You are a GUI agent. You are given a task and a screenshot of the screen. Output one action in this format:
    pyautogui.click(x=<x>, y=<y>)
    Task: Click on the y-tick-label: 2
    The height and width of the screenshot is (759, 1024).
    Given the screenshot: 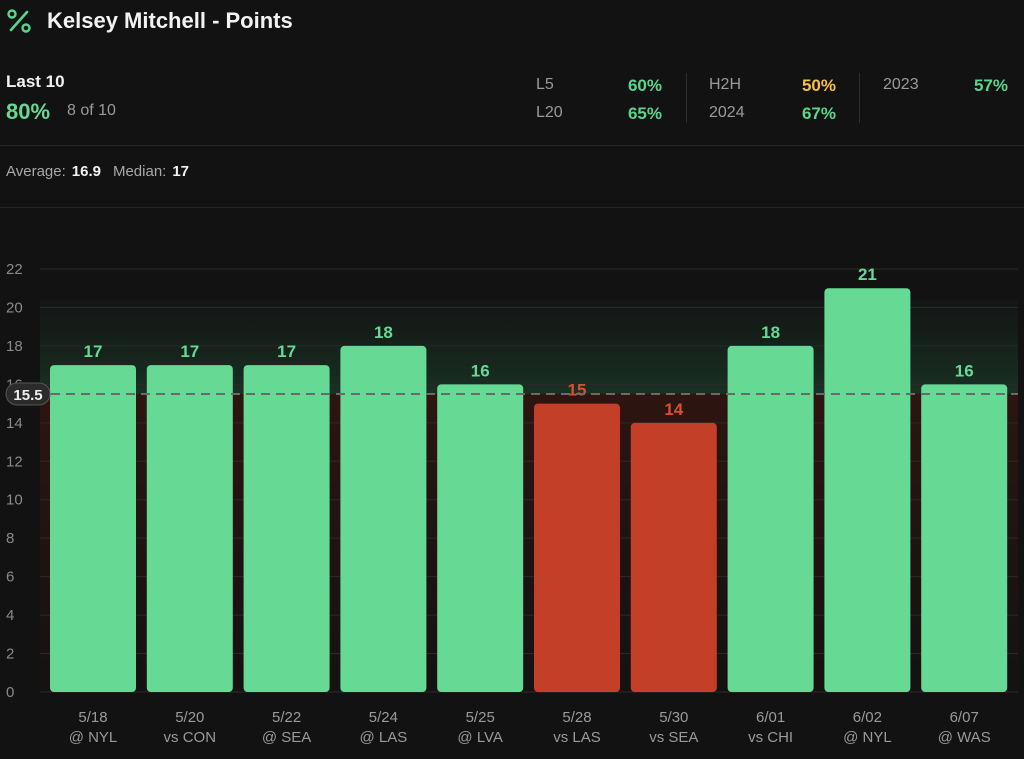 What is the action you would take?
    pyautogui.click(x=10, y=654)
    